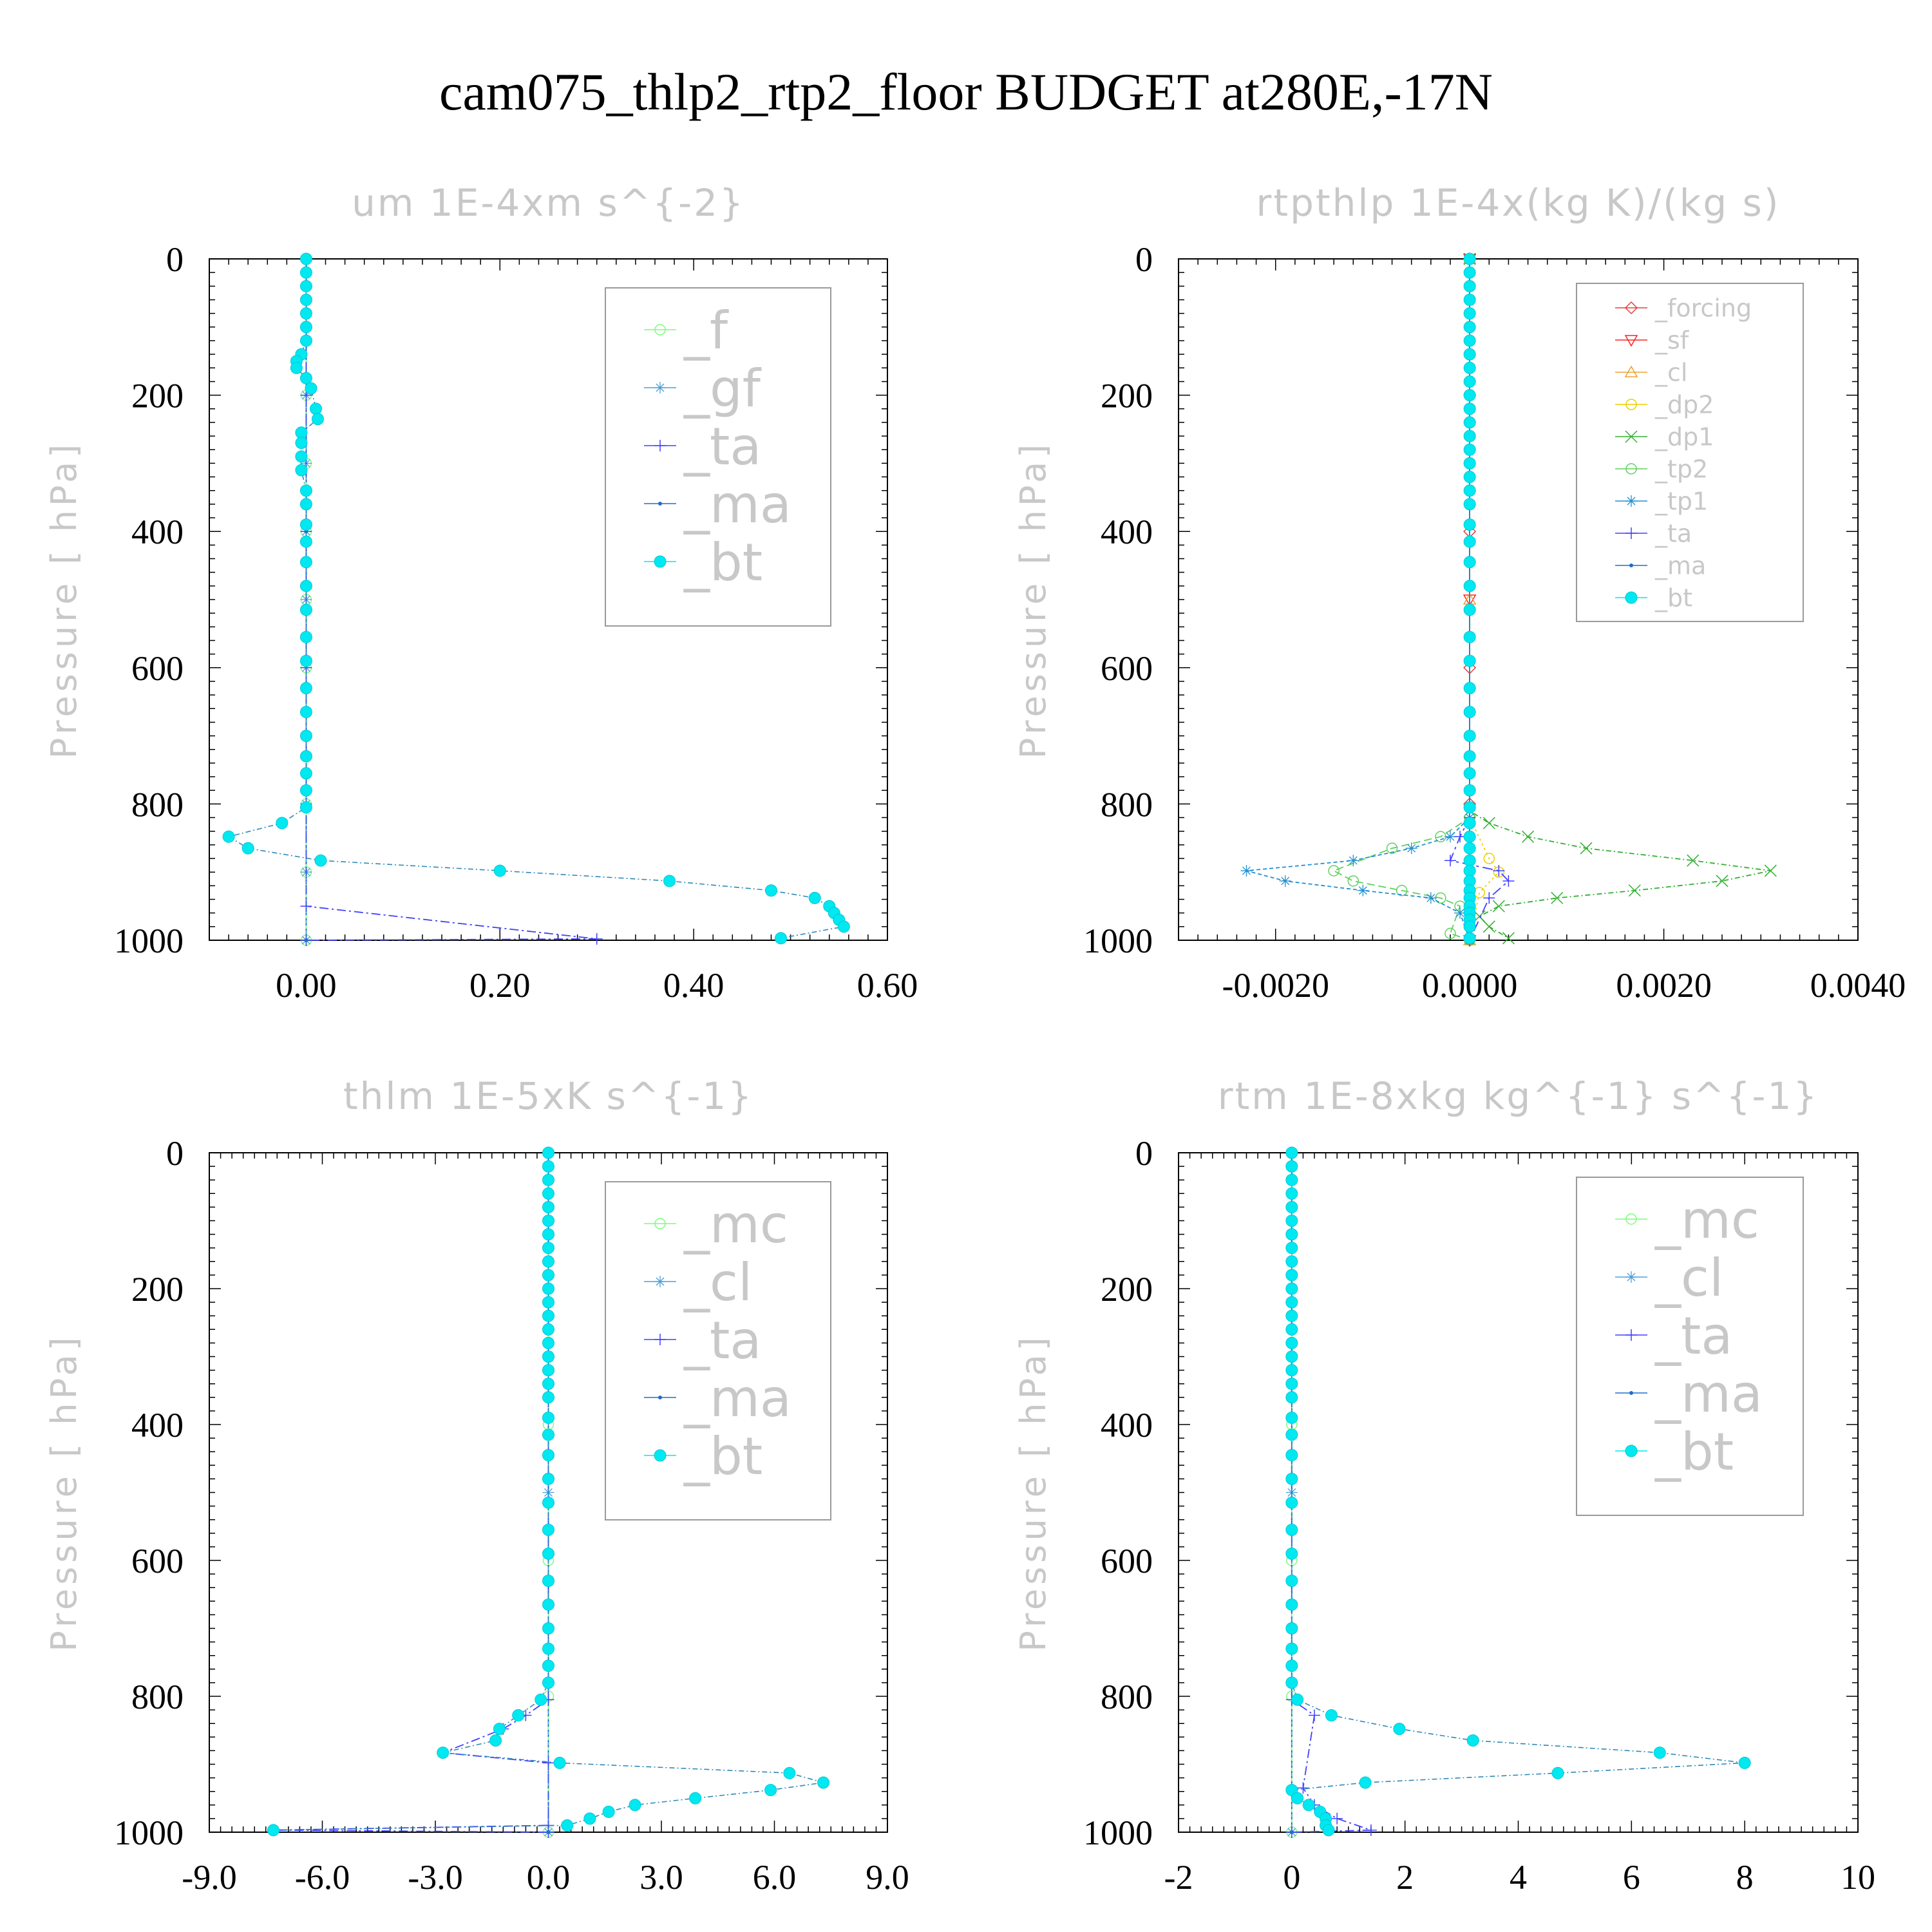 The height and width of the screenshot is (1932, 1932). What do you see at coordinates (1178, 1878) in the screenshot?
I see `x-tick-label: -2` at bounding box center [1178, 1878].